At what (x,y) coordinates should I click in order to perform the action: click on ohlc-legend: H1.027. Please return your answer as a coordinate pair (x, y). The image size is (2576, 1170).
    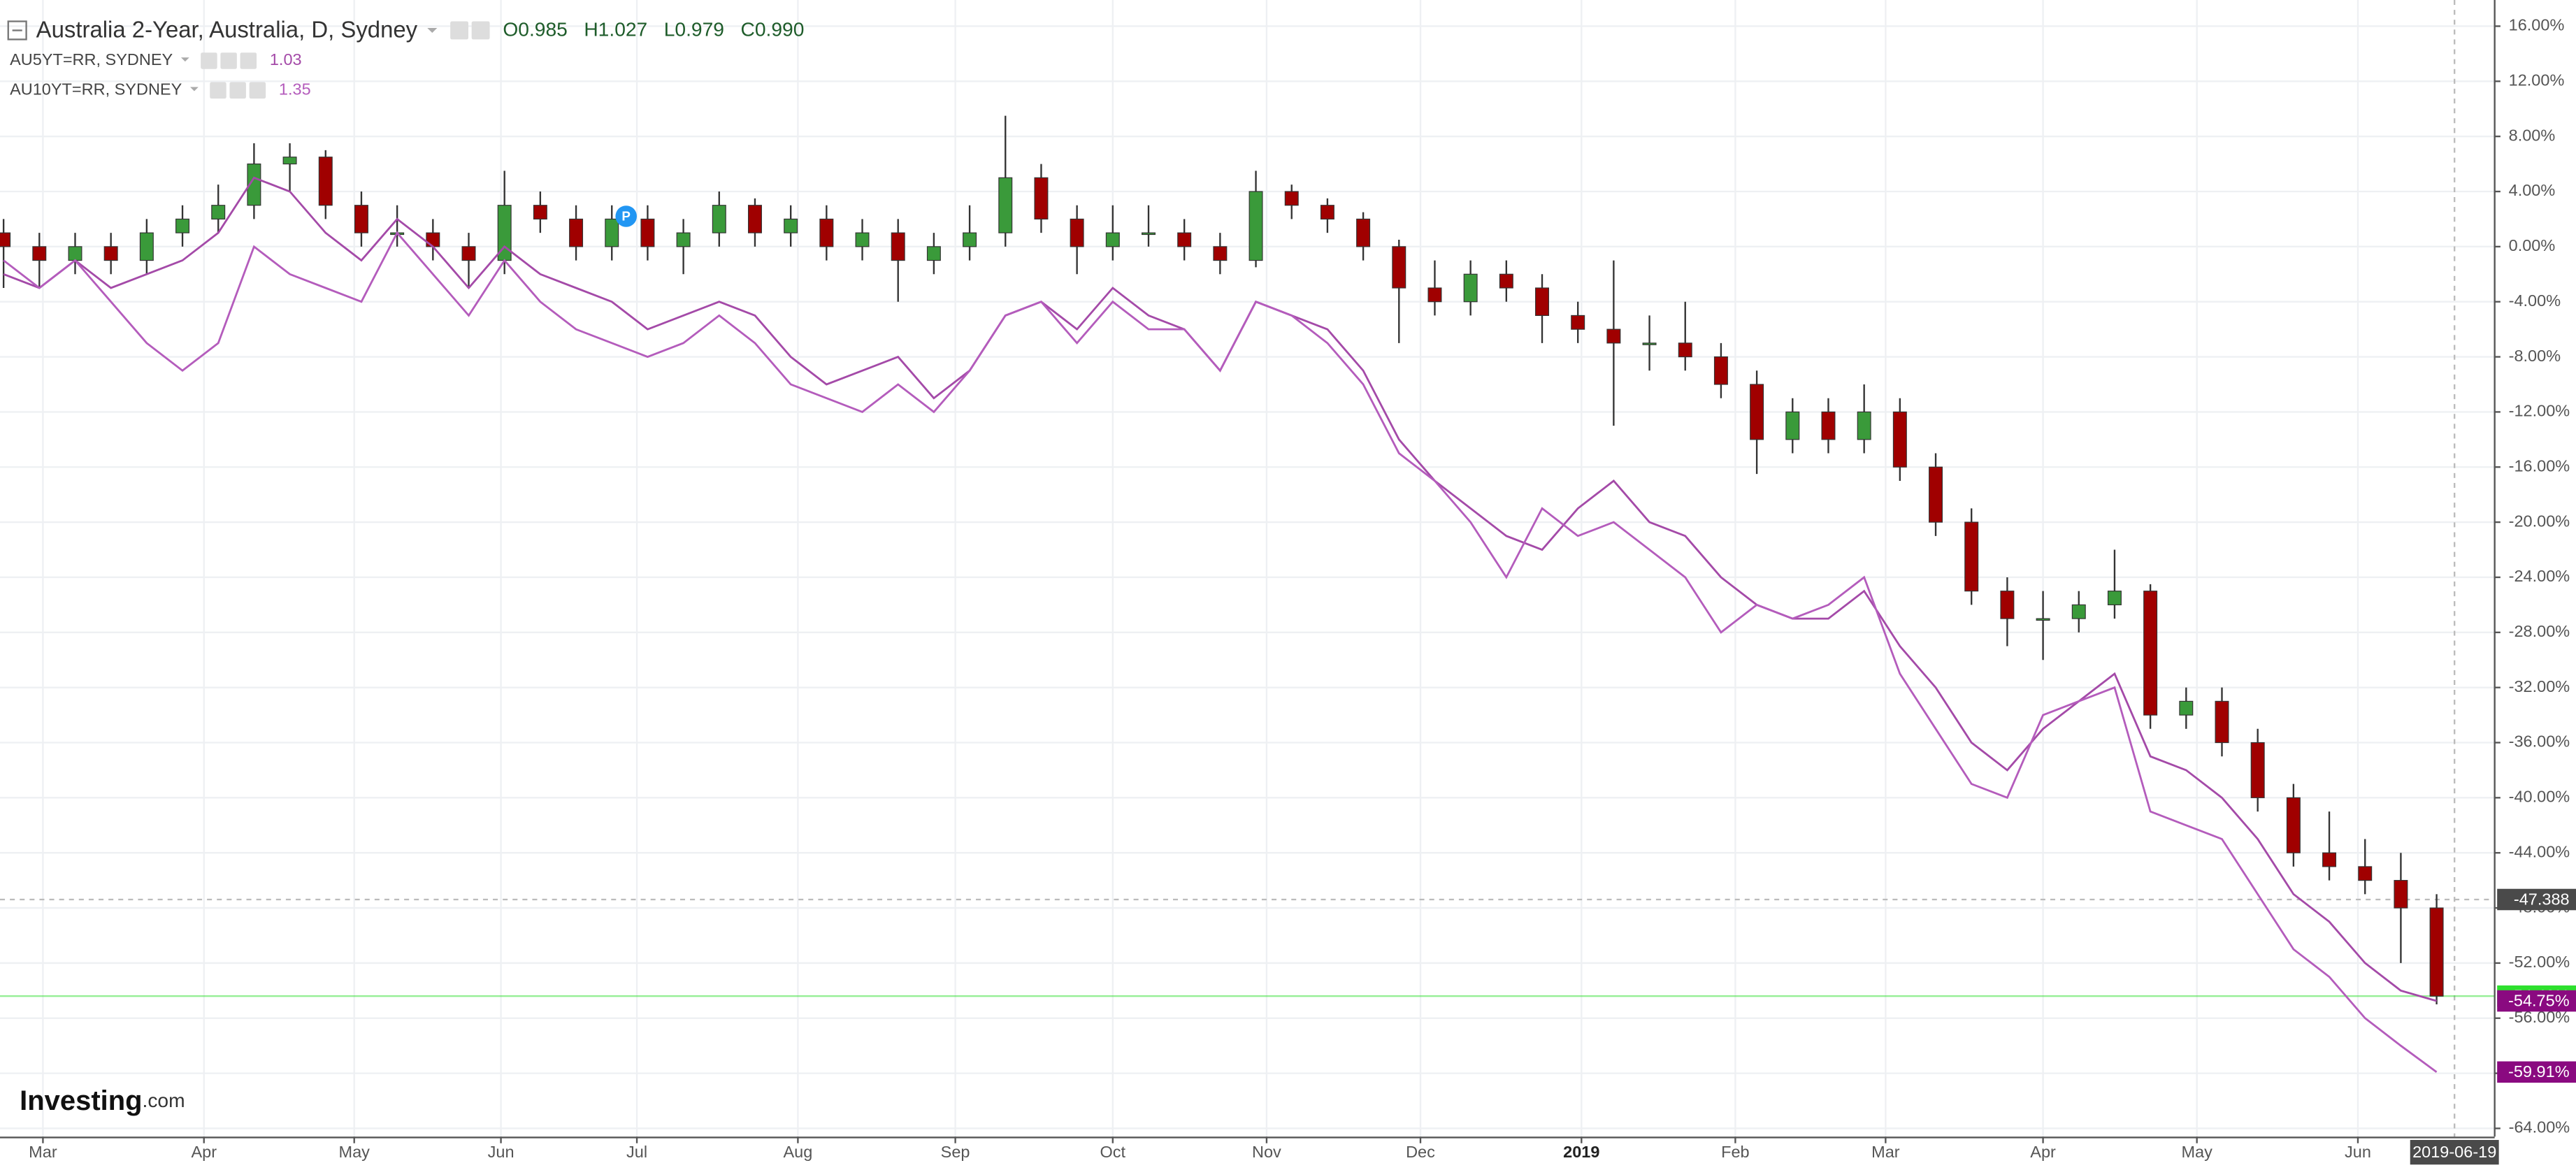
    Looking at the image, I should click on (615, 29).